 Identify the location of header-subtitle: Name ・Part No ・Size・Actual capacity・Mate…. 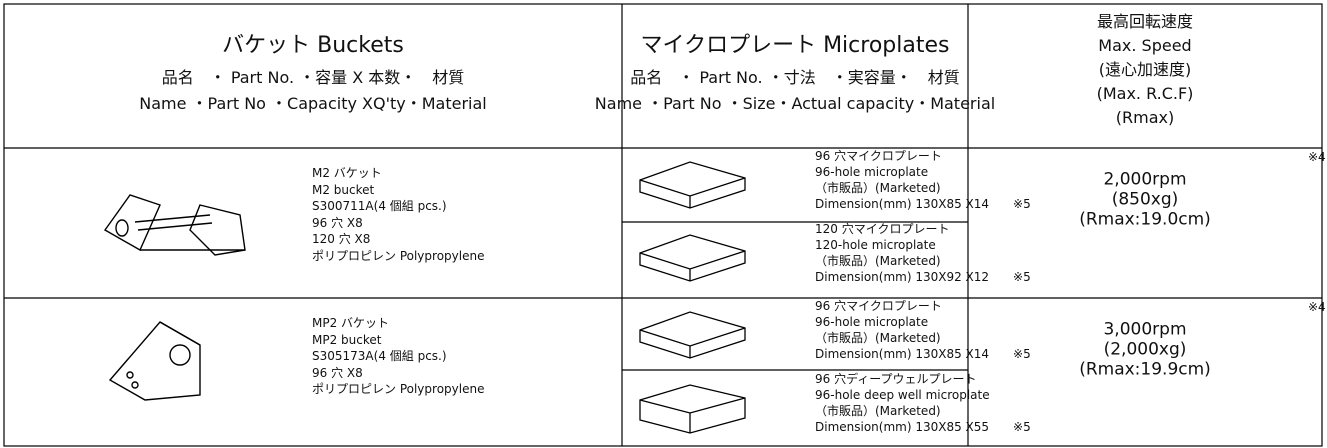
(795, 103).